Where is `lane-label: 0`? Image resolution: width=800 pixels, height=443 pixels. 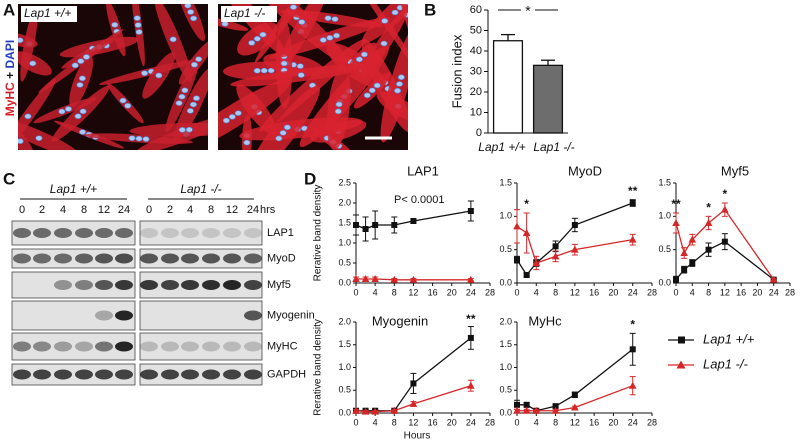 lane-label: 0 is located at coordinates (149, 210).